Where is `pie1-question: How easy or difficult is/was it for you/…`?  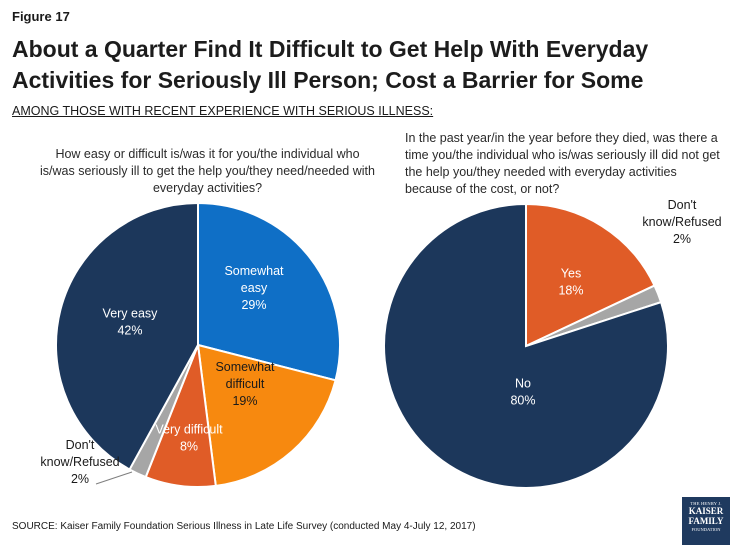
pie1-question: How easy or difficult is/was it for you/… is located at coordinates (207, 171).